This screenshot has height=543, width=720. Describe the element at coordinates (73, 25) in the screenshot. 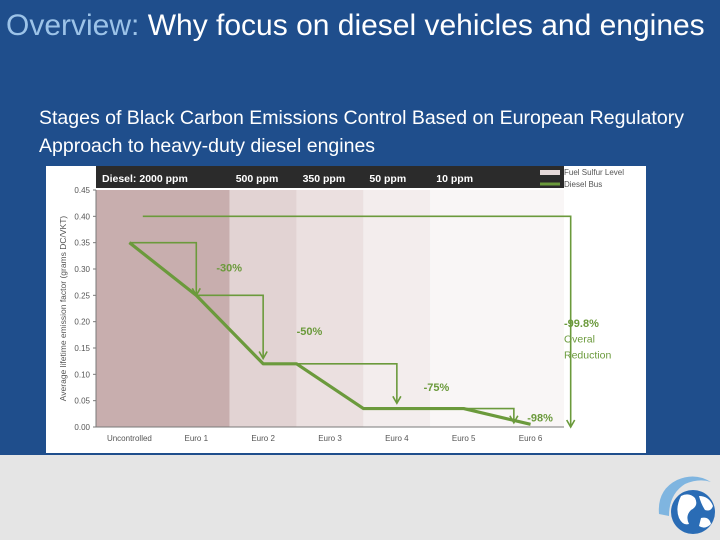

I see `title-prefix: Overview:` at that location.